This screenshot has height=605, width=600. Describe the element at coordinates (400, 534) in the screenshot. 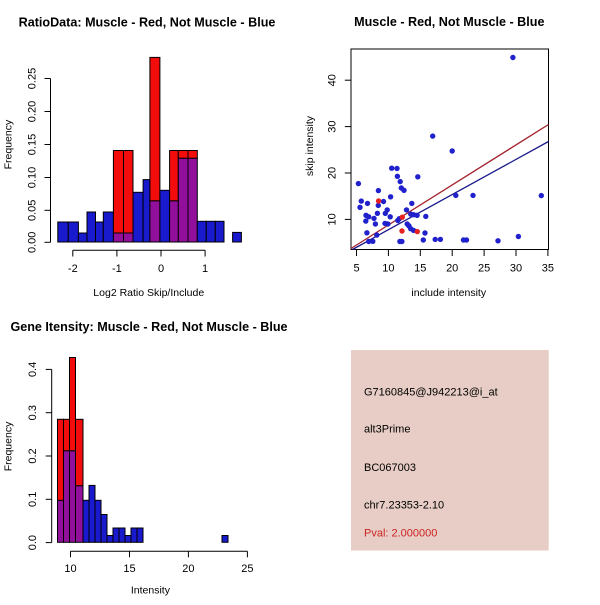

I see `svg-text: Pval: 2.000000` at that location.